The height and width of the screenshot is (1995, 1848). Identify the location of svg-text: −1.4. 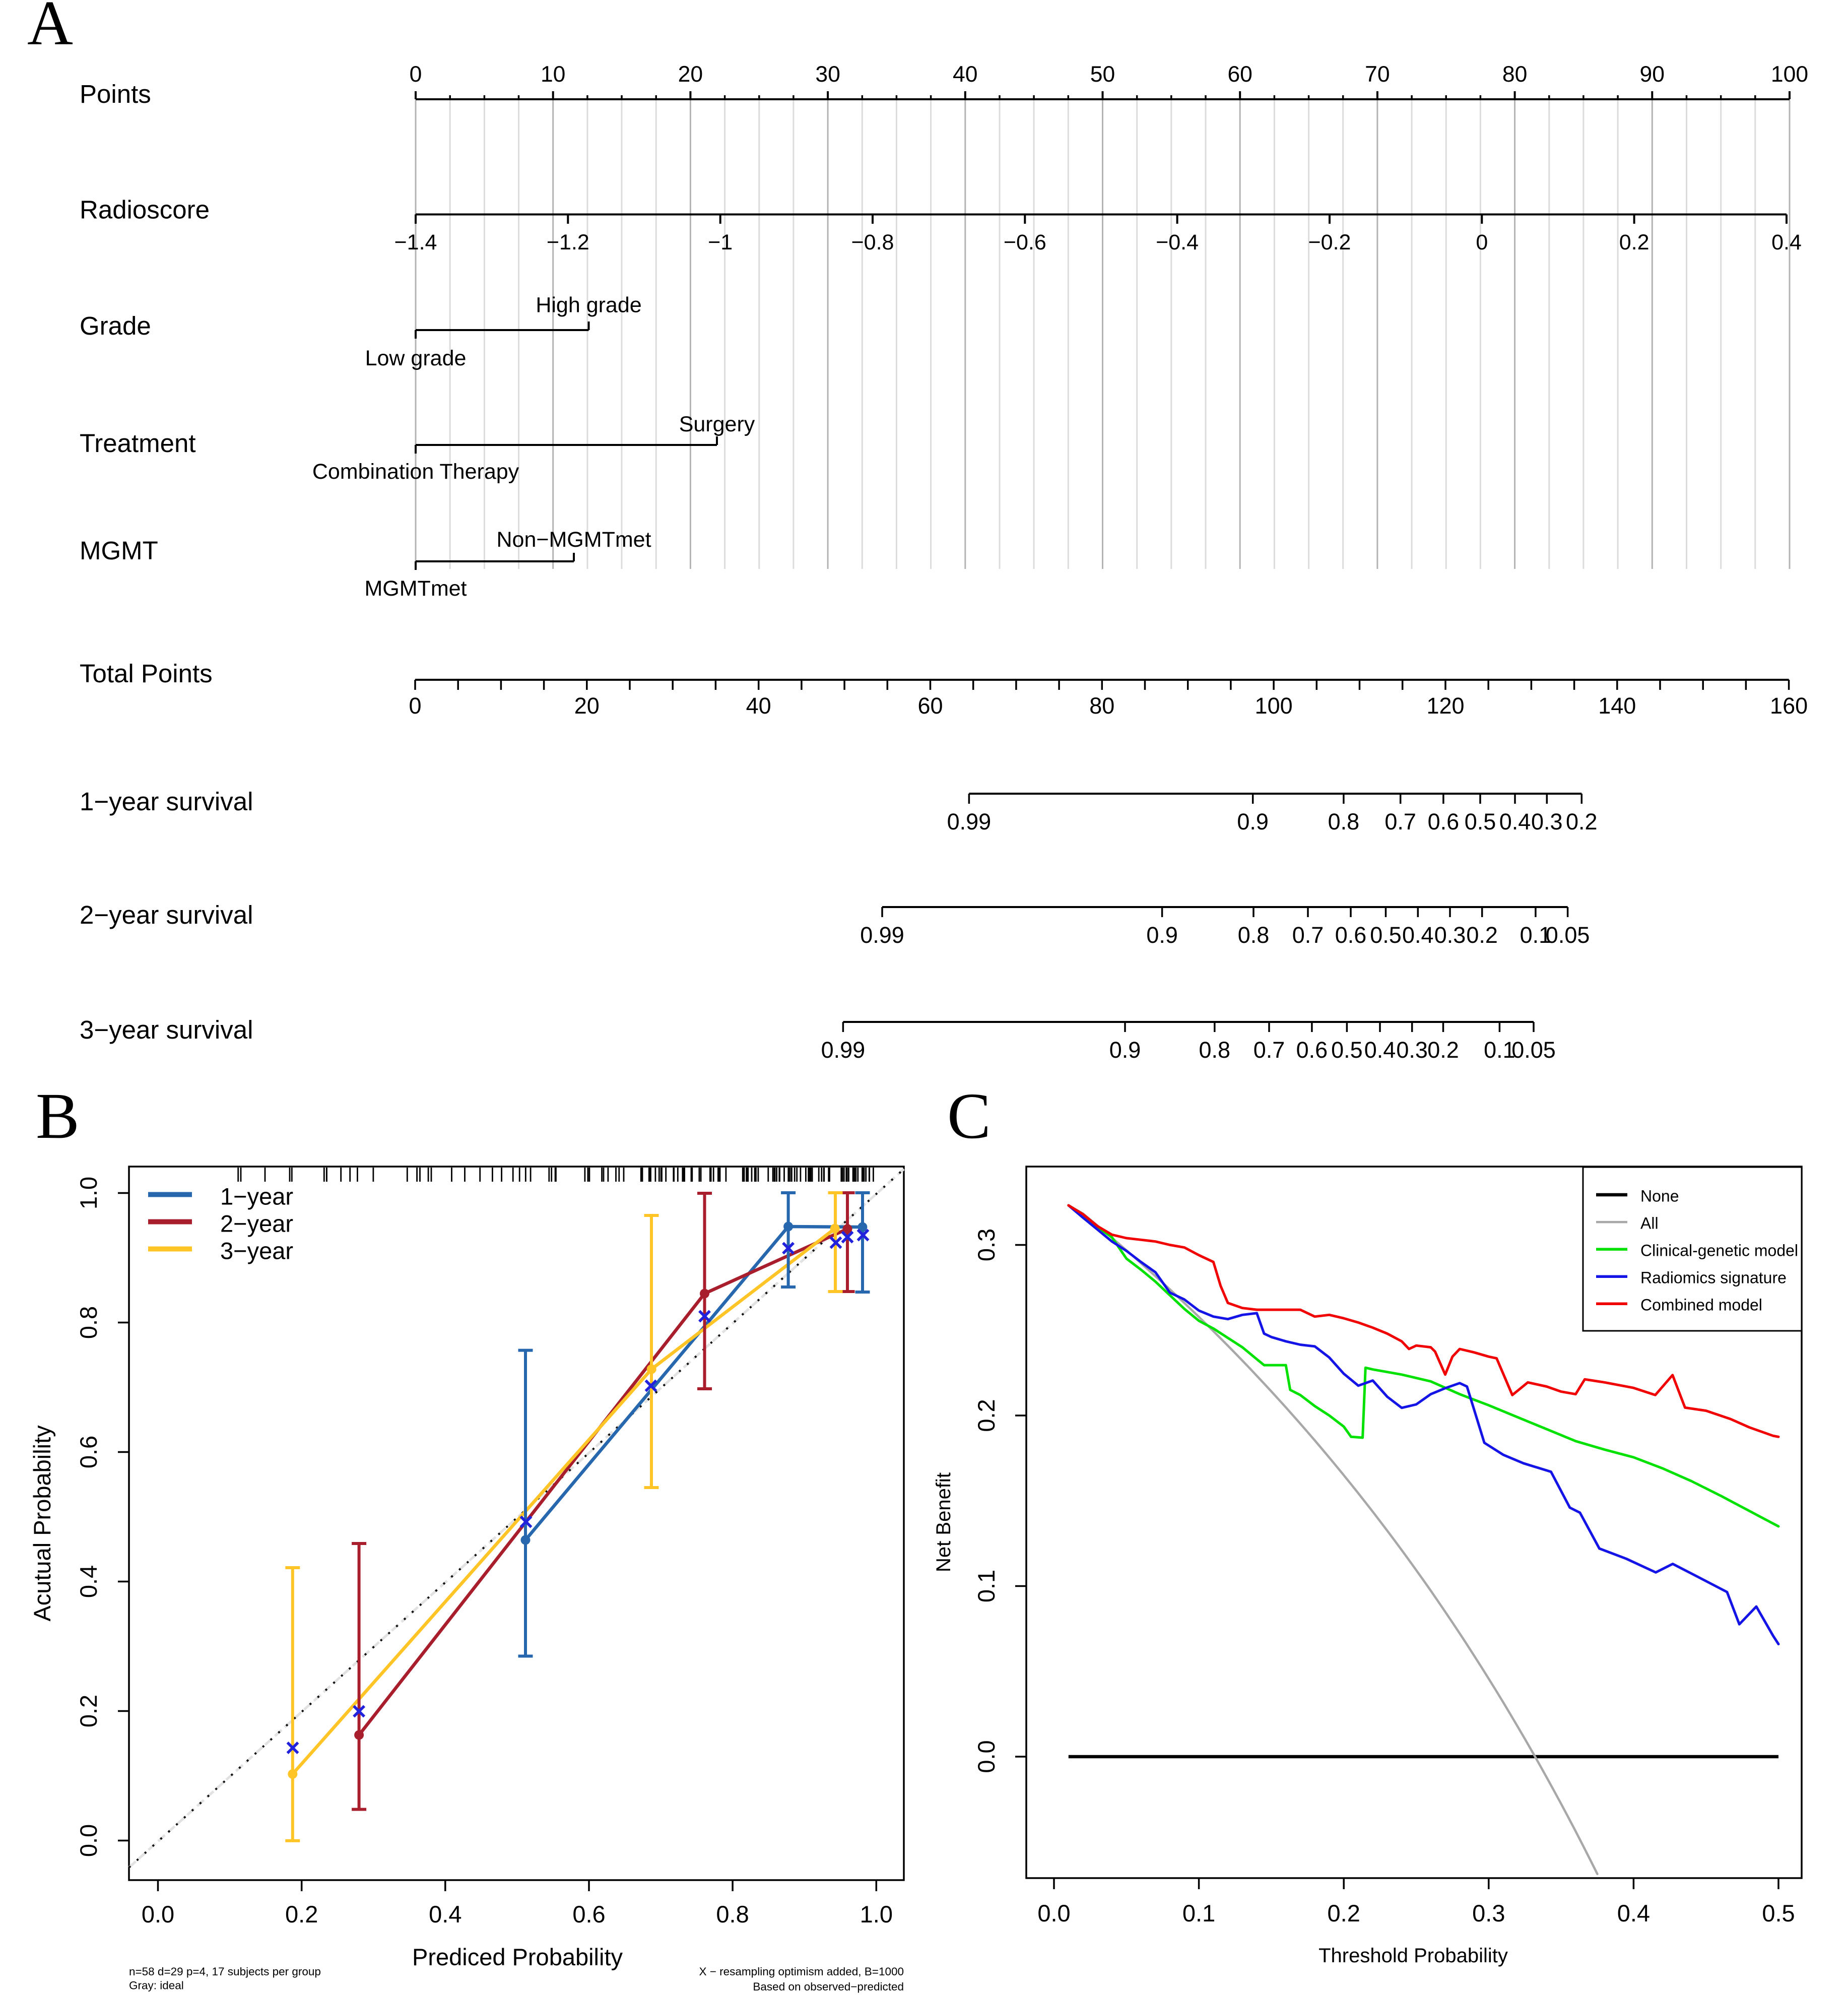
(415, 242).